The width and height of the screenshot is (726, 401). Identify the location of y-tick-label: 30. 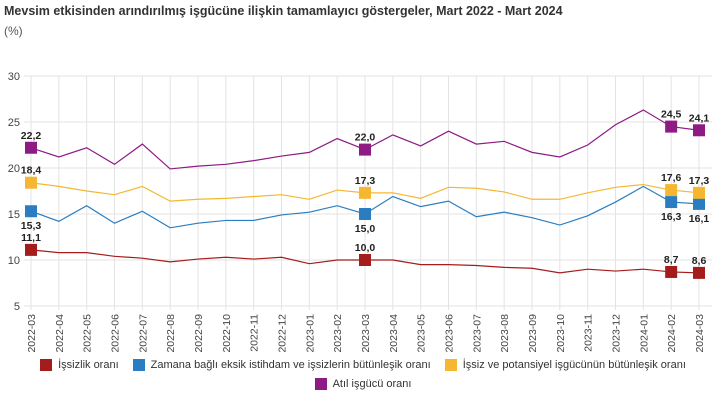
(14, 77).